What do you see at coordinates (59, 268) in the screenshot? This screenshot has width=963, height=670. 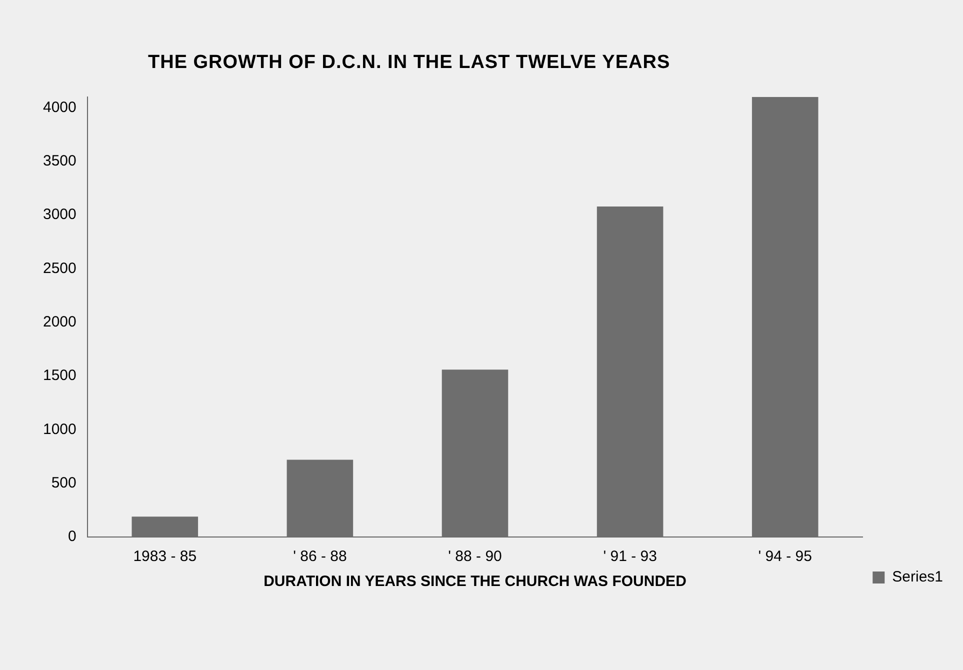 I see `y-tick-label: 2500` at bounding box center [59, 268].